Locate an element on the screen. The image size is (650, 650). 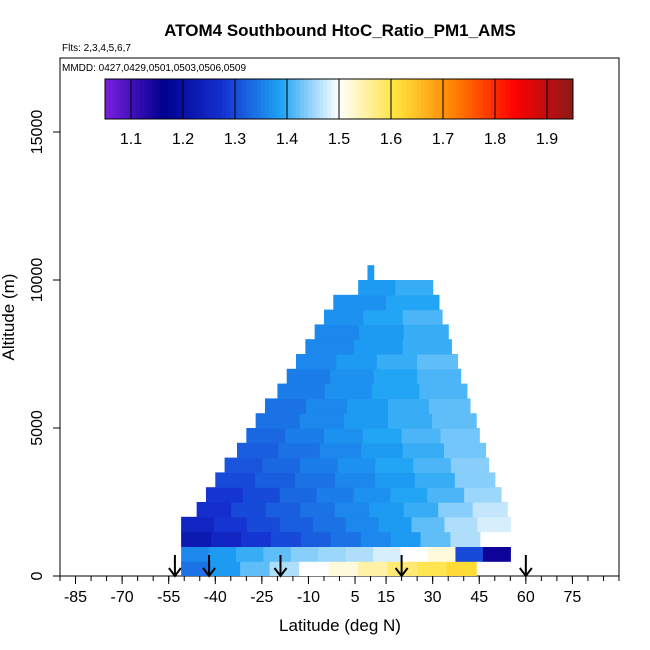
x-tick-label: 15 is located at coordinates (386, 597).